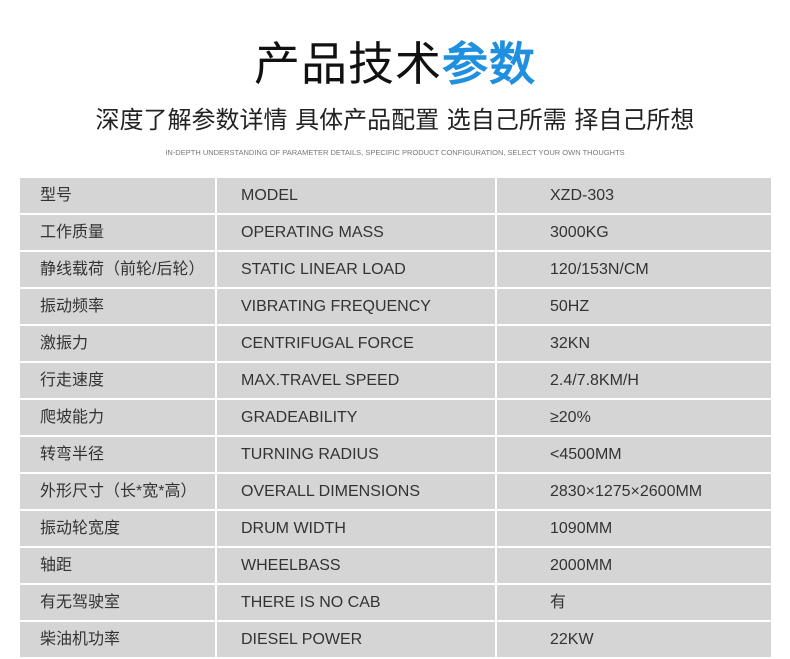 This screenshot has width=790, height=659. I want to click on spec-name-en: MODEL, so click(357, 195).